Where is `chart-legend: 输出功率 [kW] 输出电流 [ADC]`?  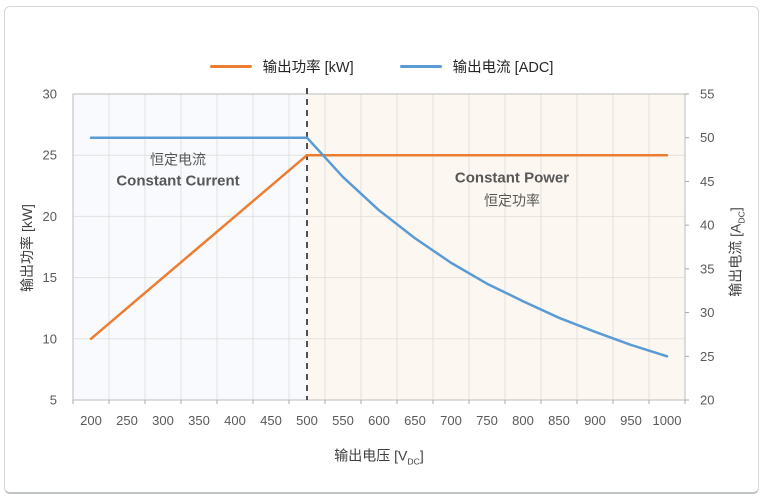
chart-legend: 输出功率 [kW] 输出电流 [ADC] is located at coordinates (381, 66).